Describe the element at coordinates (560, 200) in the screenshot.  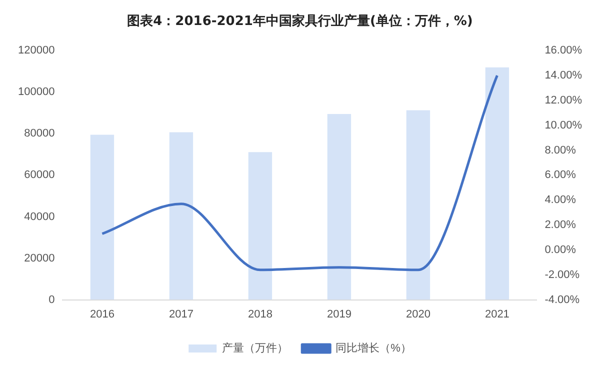
I see `y2-tick-label: 4.00%` at that location.